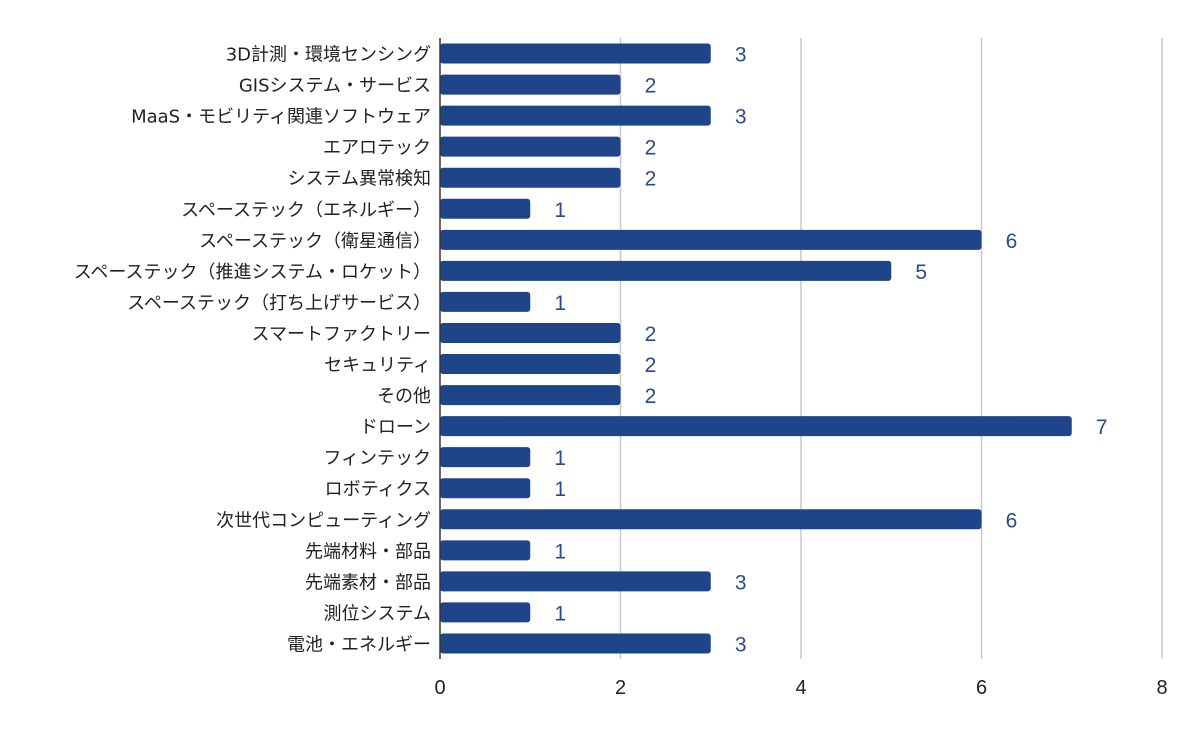  Describe the element at coordinates (306, 210) in the screenshot. I see `category-label: スペーステック（エネルギー）` at that location.